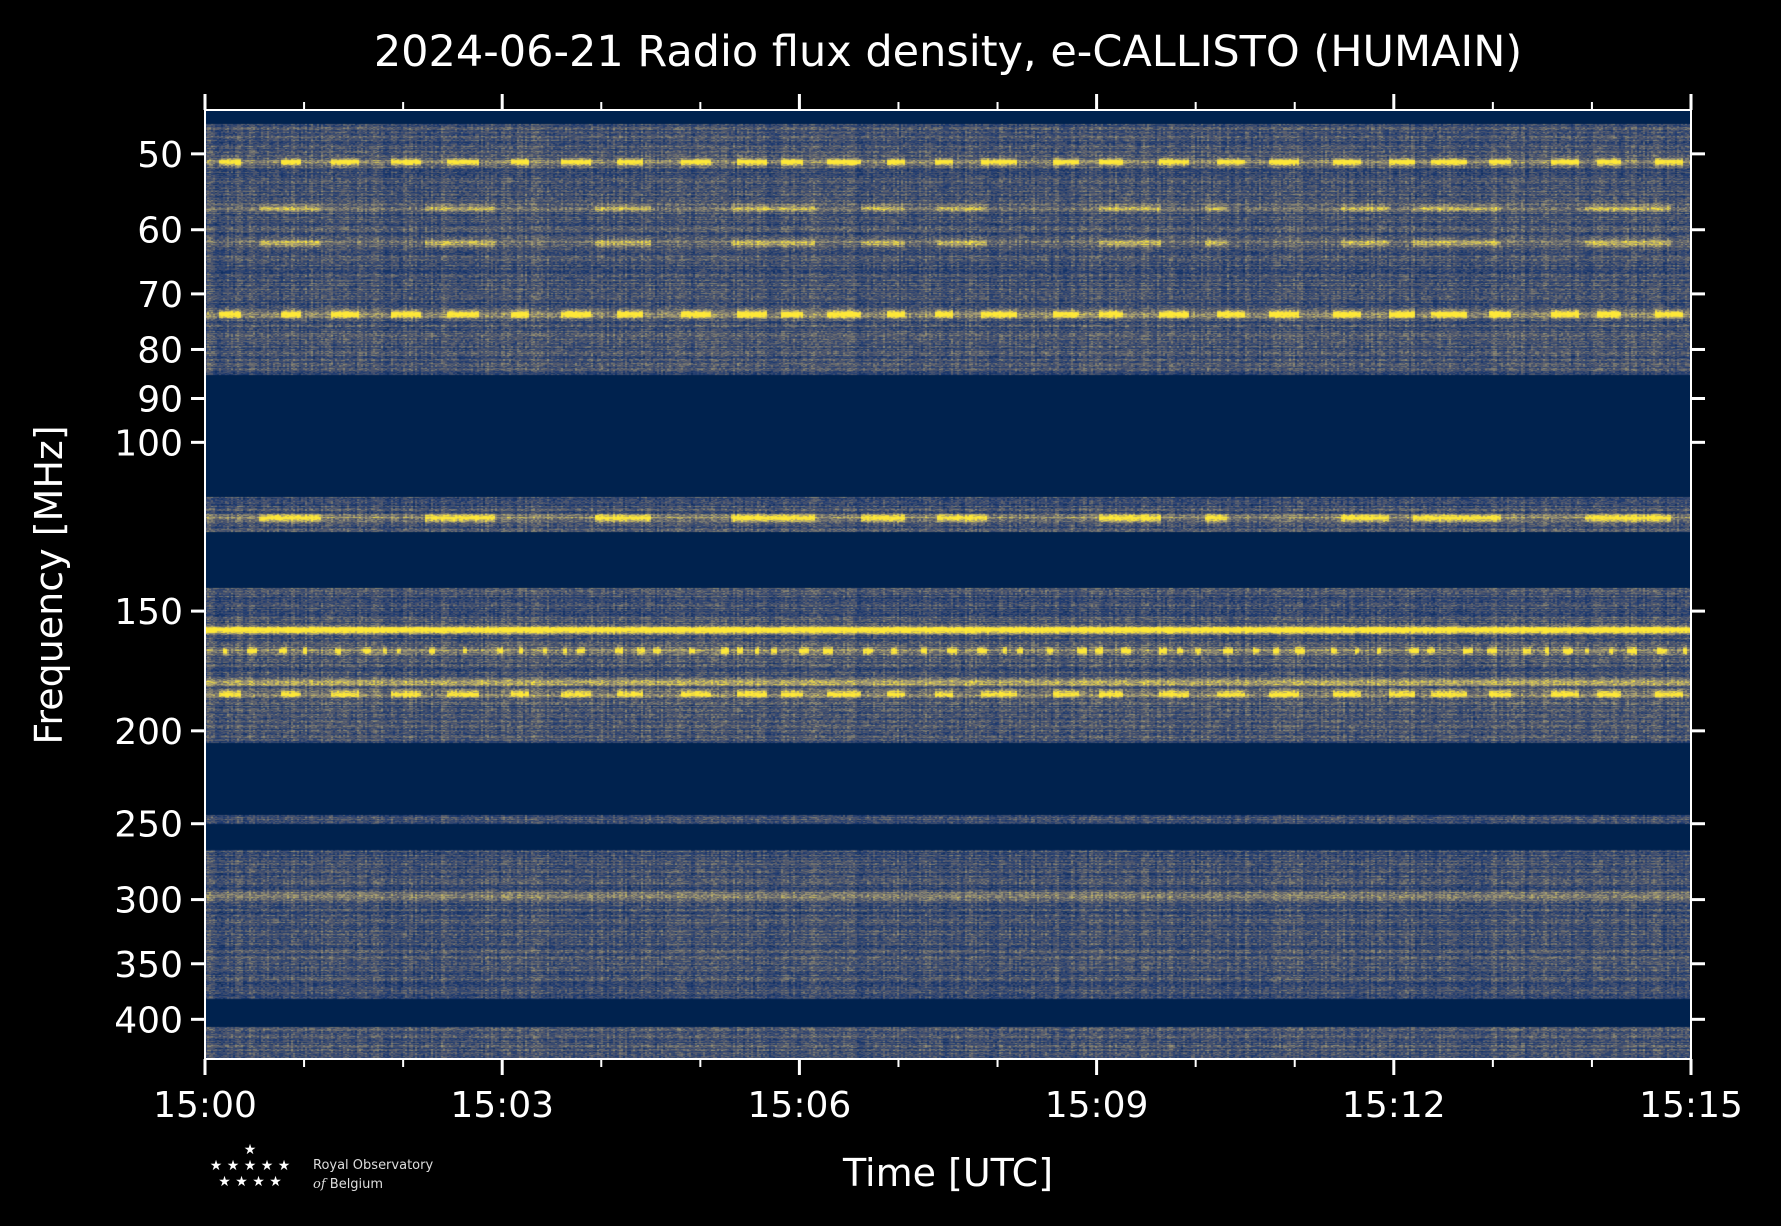 The height and width of the screenshot is (1226, 1781). What do you see at coordinates (947, 1173) in the screenshot?
I see `x-axis-label: Time [UTC]` at bounding box center [947, 1173].